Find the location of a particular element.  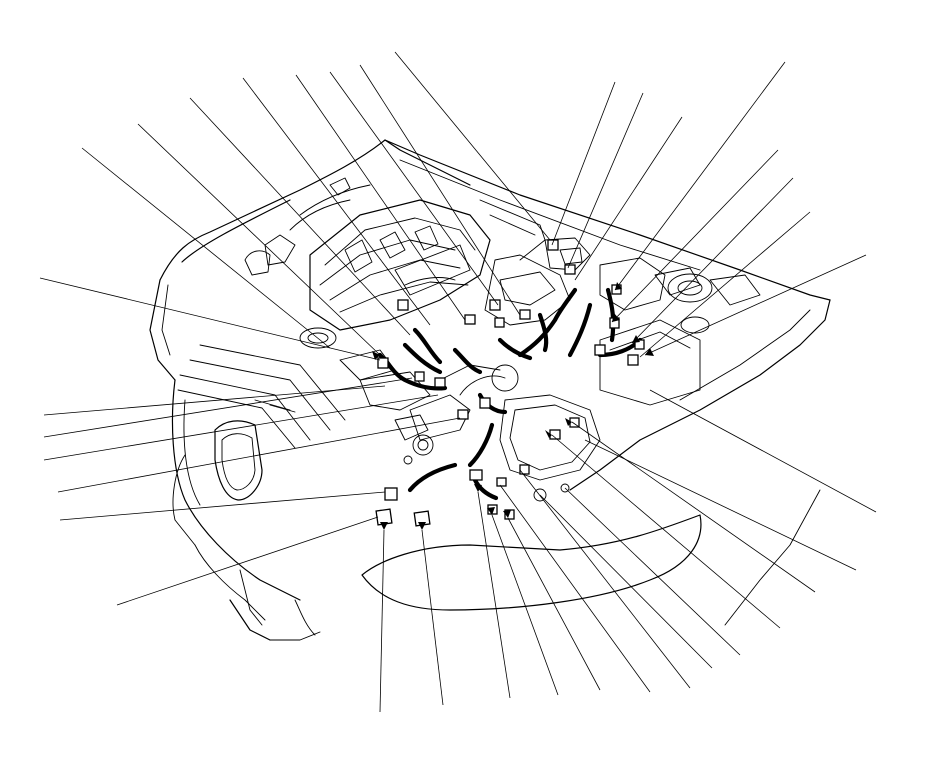

grille is located at coordinates (261, 396).